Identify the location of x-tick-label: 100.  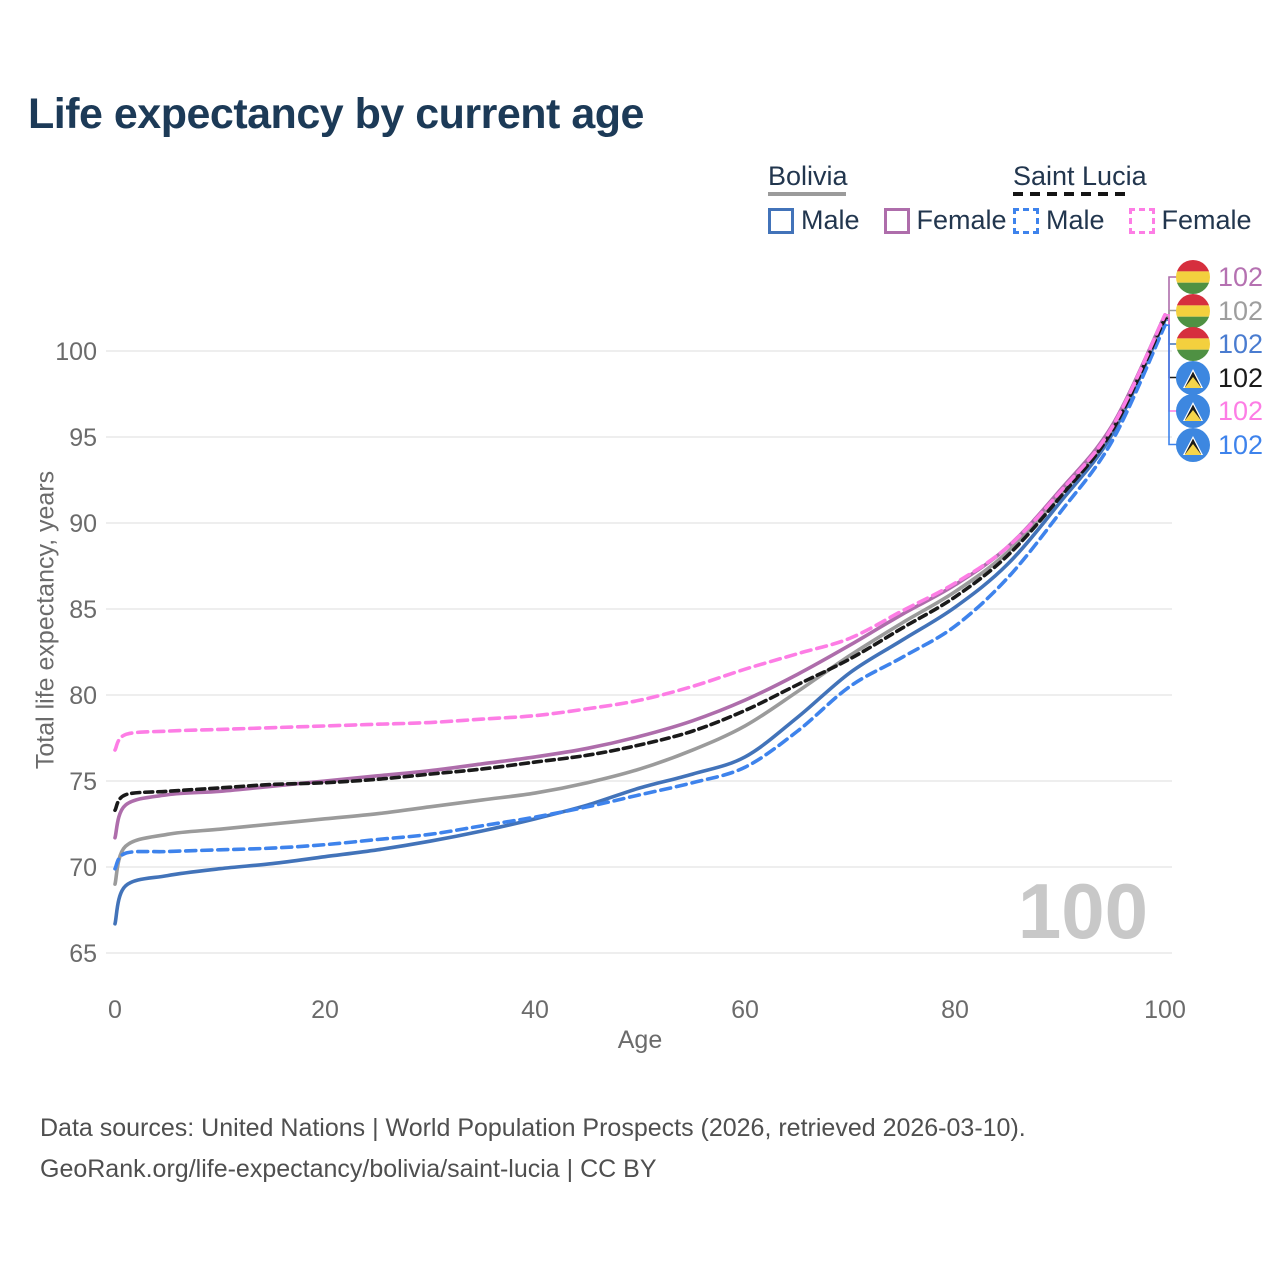
(1165, 1010).